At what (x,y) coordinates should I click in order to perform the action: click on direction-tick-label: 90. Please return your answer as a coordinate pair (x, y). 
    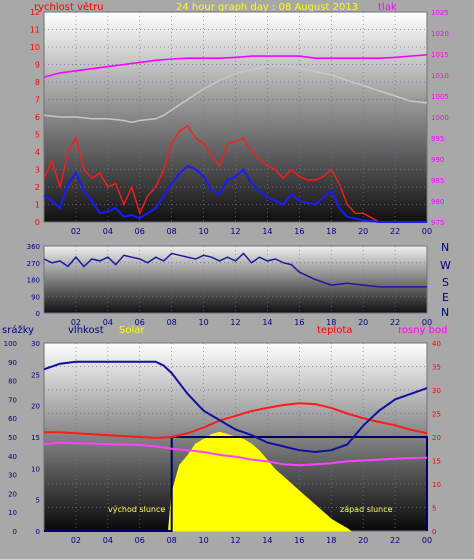
    Looking at the image, I should click on (35, 297).